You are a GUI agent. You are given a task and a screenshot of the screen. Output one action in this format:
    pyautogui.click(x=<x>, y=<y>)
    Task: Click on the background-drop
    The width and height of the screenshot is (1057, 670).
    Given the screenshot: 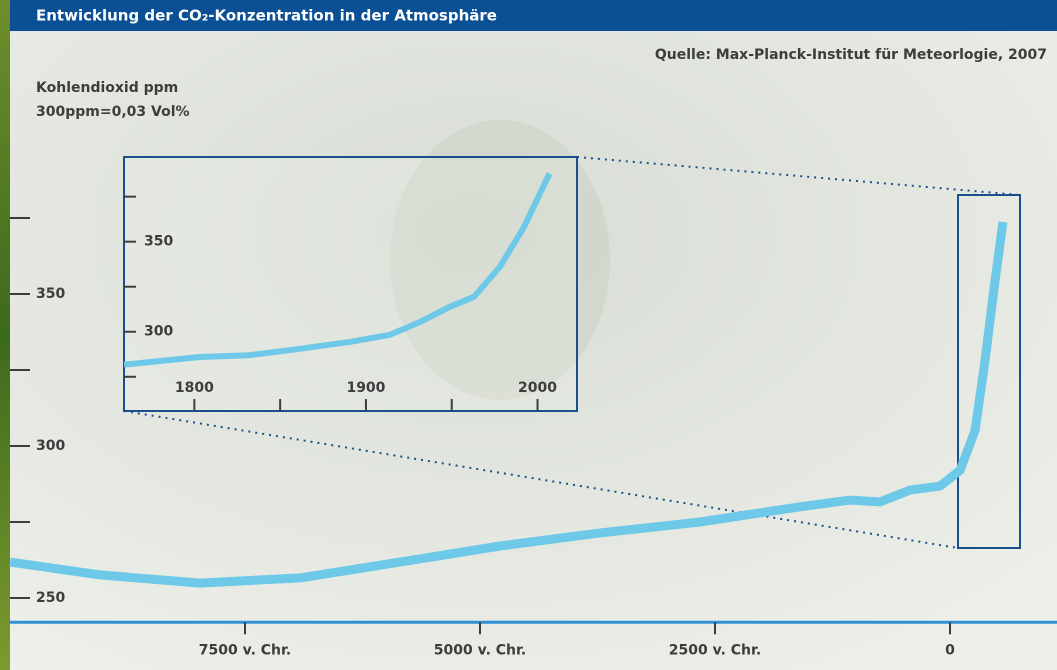 What is the action you would take?
    pyautogui.click(x=500, y=260)
    